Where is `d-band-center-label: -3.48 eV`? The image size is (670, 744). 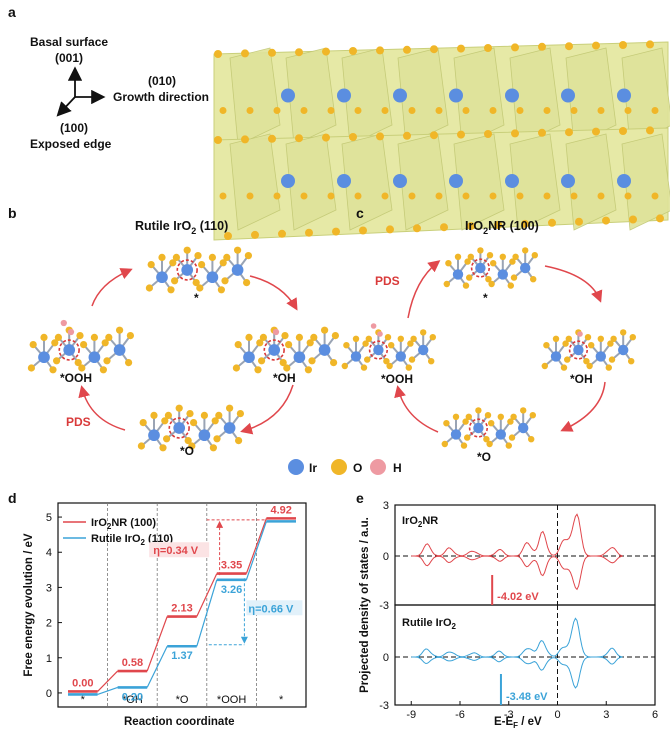
d-band-center-label: -3.48 eV is located at coordinates (527, 697).